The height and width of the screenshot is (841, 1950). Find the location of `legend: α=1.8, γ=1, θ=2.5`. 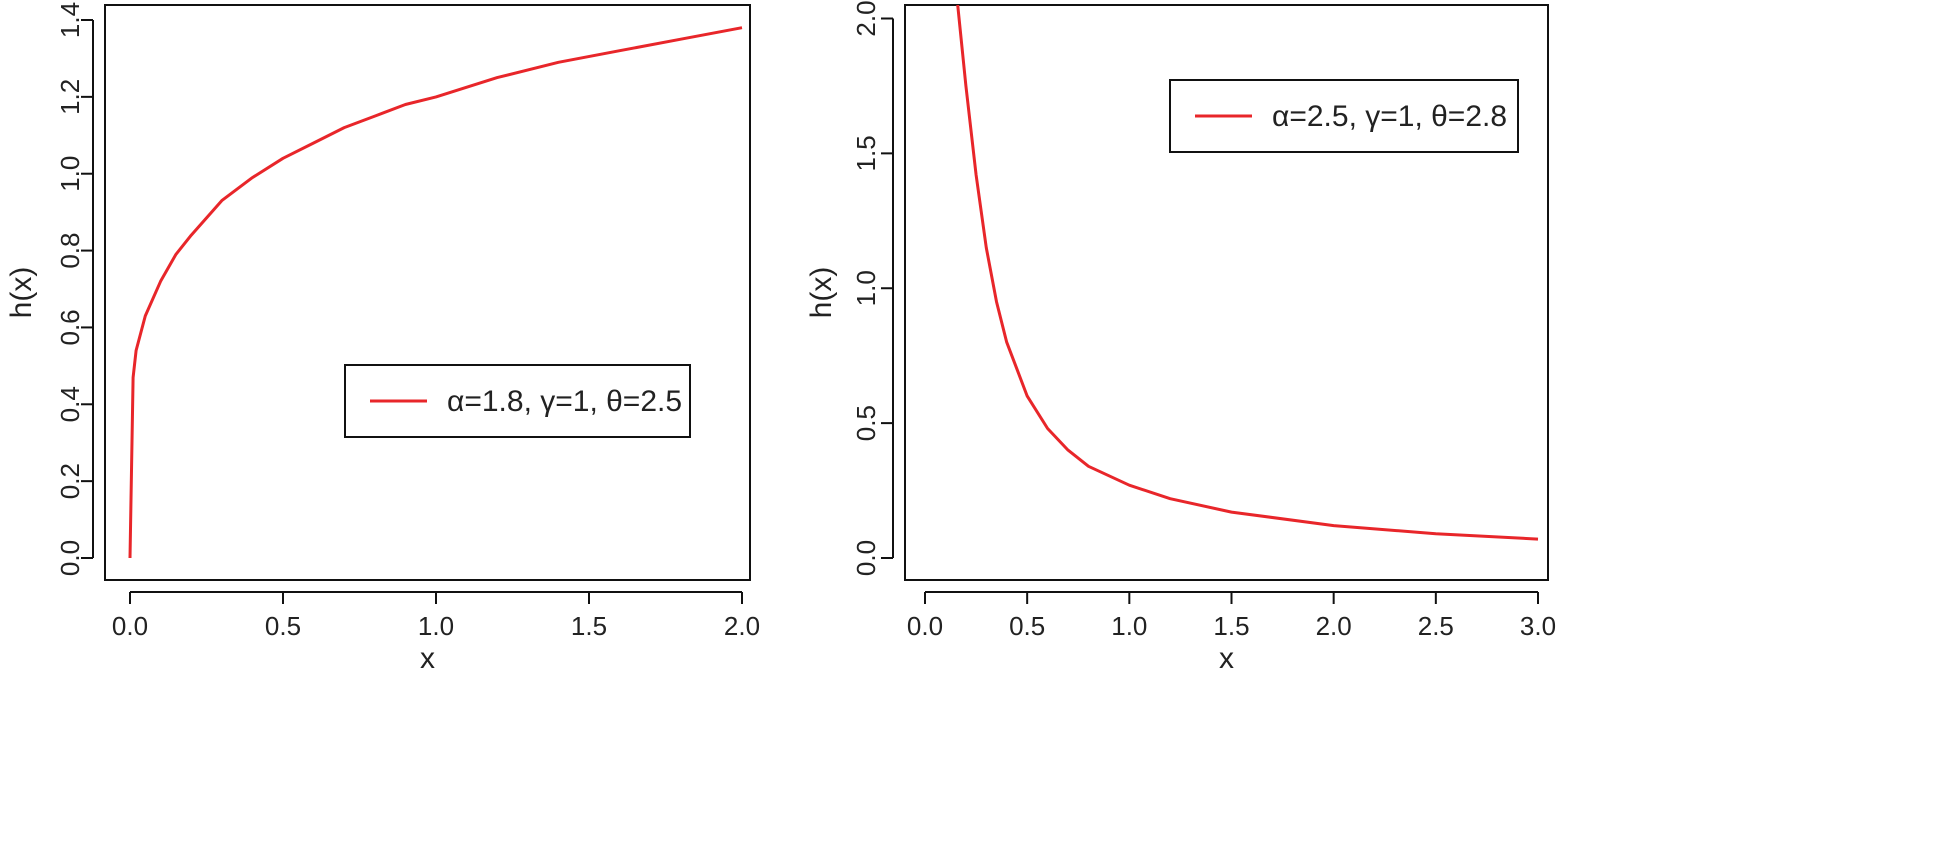

legend: α=1.8, γ=1, θ=2.5 is located at coordinates (517, 401).